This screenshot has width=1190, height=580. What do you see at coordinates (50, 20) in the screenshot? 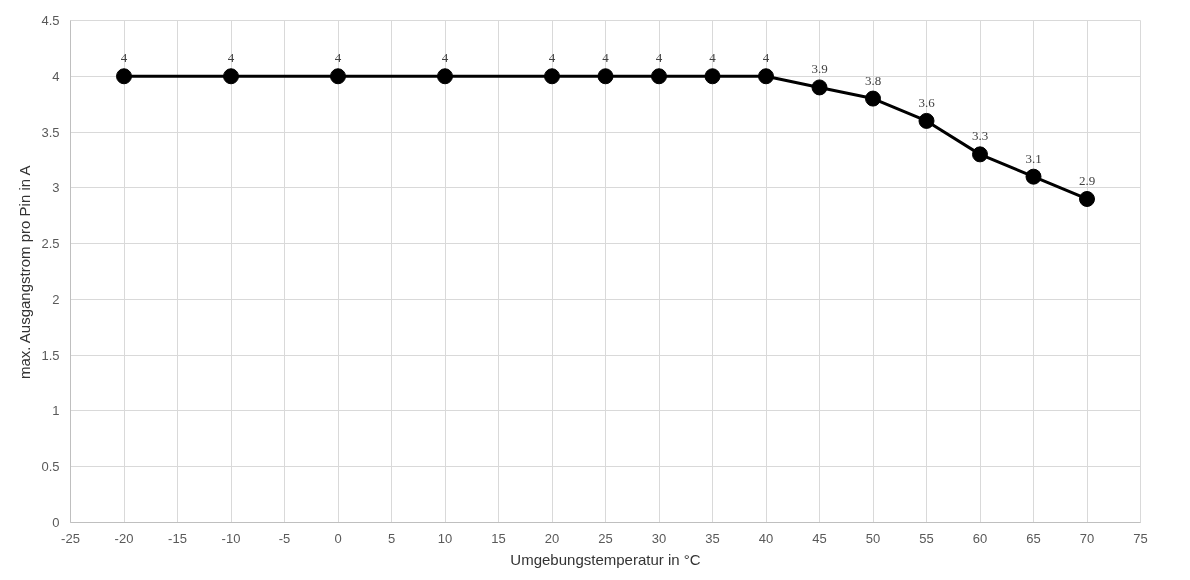
I see `y-tick-label: 4.5` at bounding box center [50, 20].